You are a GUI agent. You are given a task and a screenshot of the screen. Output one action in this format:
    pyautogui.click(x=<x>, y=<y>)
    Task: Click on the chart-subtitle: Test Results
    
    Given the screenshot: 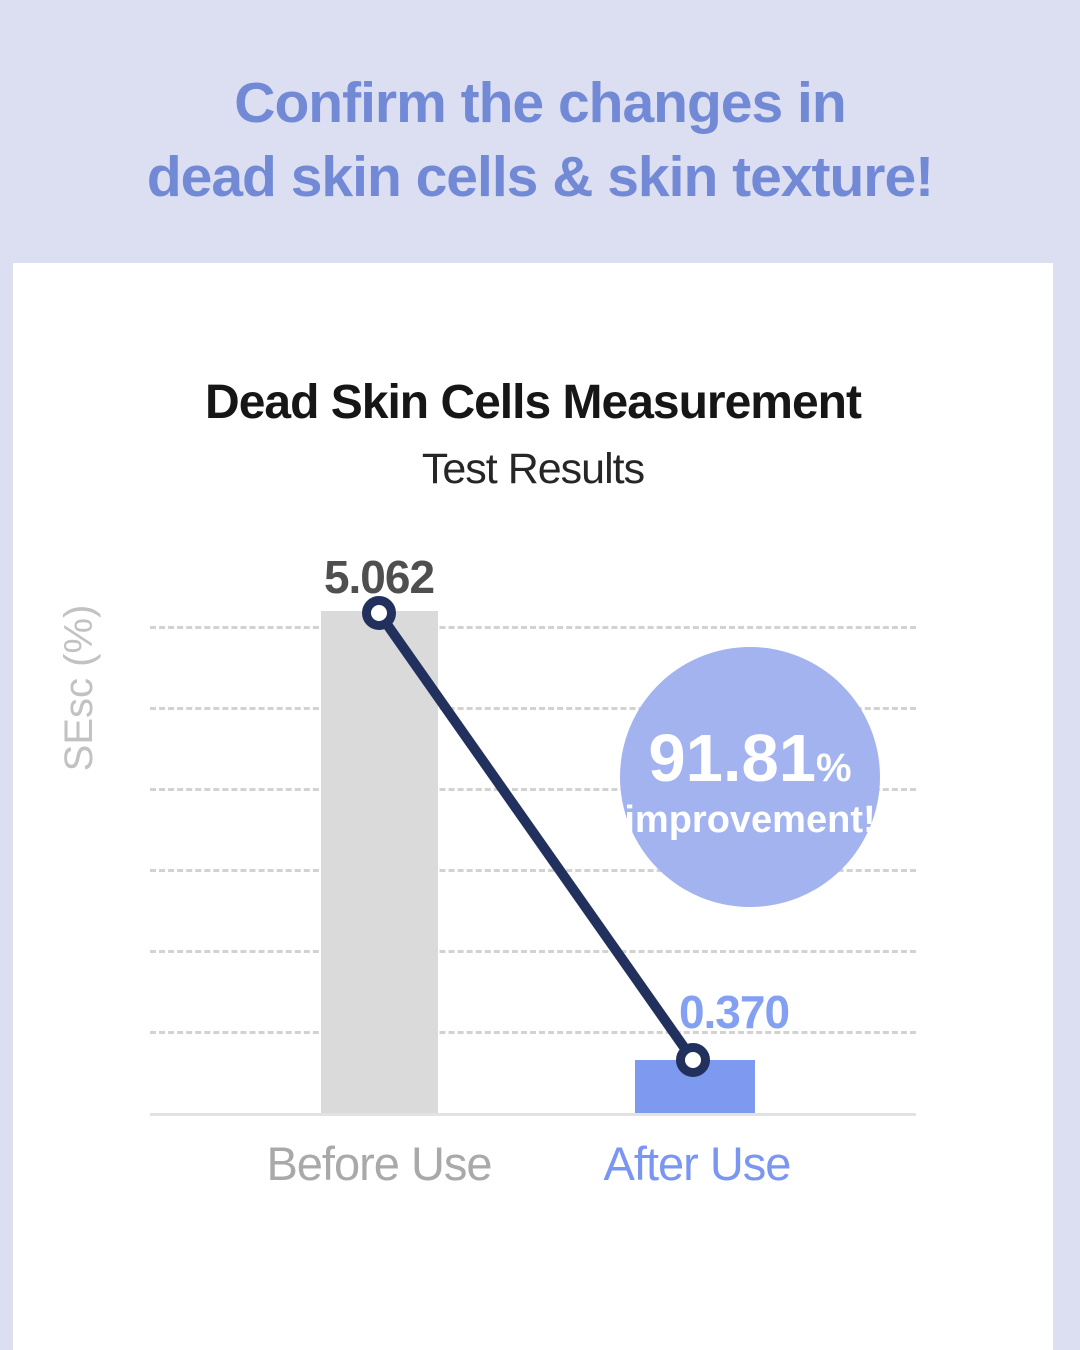 What is the action you would take?
    pyautogui.click(x=533, y=469)
    